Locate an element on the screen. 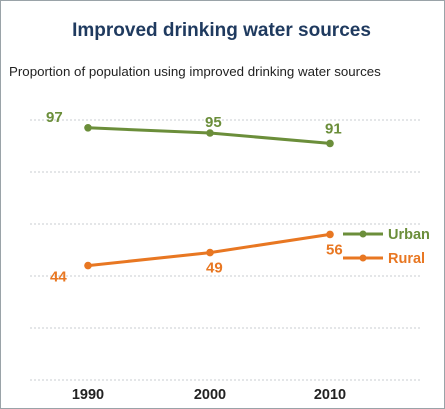 The image size is (445, 409). data-label-rural: 49 is located at coordinates (214, 268).